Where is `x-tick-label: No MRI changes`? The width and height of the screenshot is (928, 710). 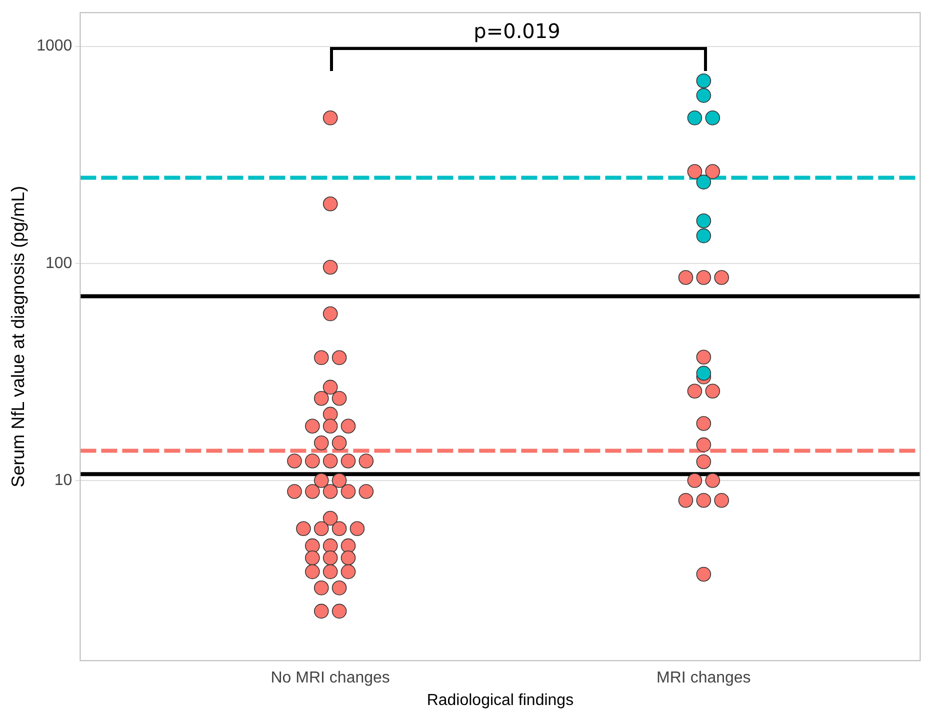 x-tick-label: No MRI changes is located at coordinates (330, 678).